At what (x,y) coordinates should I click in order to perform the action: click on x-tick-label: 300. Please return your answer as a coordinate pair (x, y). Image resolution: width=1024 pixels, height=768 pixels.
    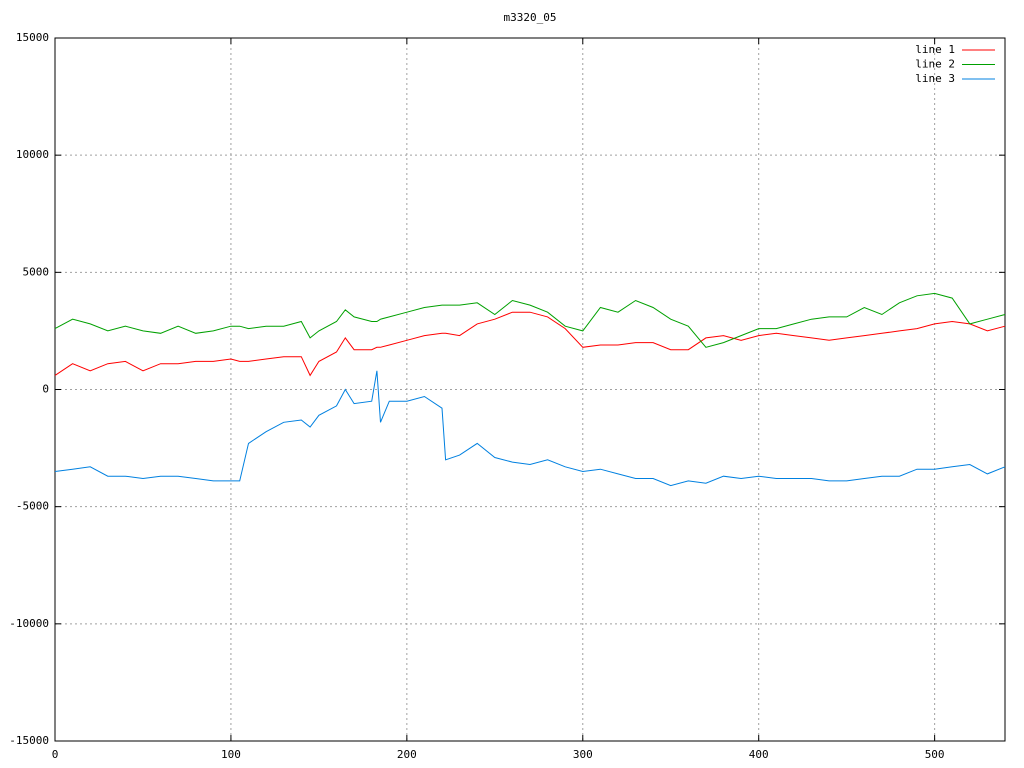
    Looking at the image, I should click on (583, 754).